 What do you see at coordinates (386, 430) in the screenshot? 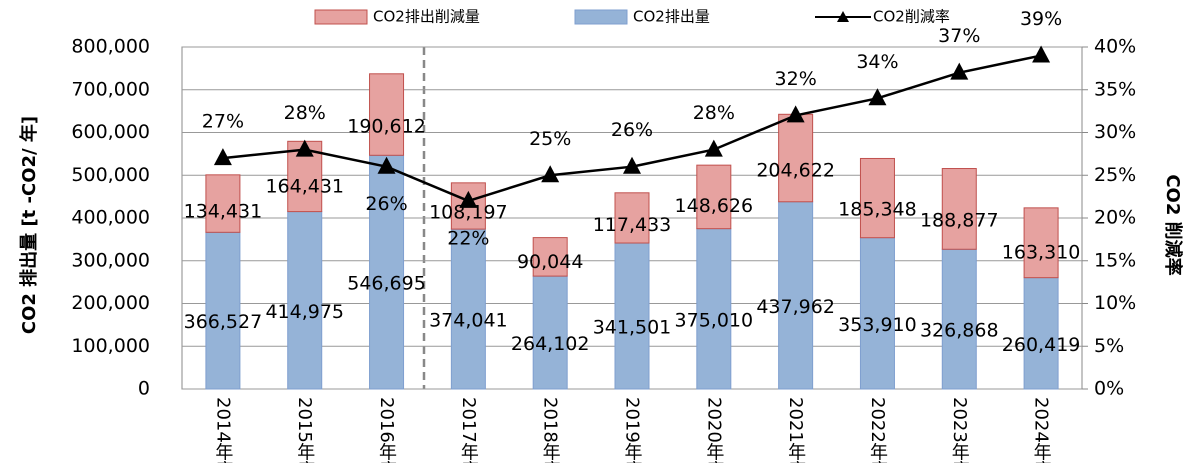
I see `x-tick-label: 2016年度` at bounding box center [386, 430].